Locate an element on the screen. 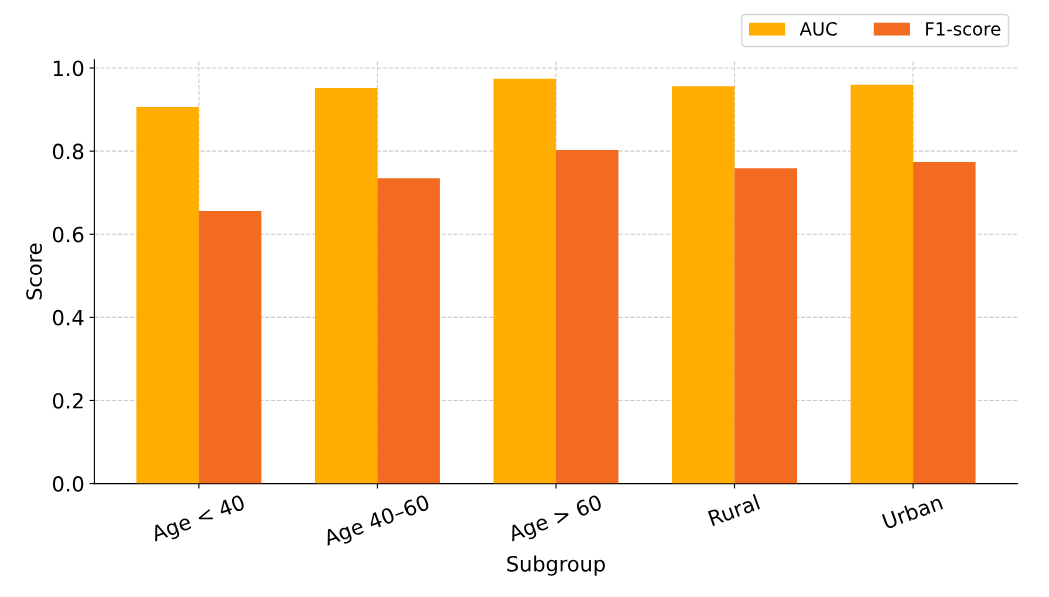 This screenshot has width=1049, height=597. x-tick-label: Age 40–60 is located at coordinates (377, 522).